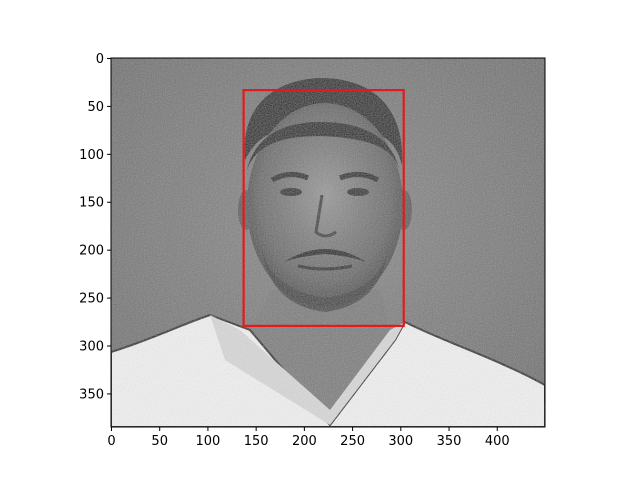 This screenshot has width=640, height=480. Describe the element at coordinates (91, 155) in the screenshot. I see `y-tick-label: 100` at that location.